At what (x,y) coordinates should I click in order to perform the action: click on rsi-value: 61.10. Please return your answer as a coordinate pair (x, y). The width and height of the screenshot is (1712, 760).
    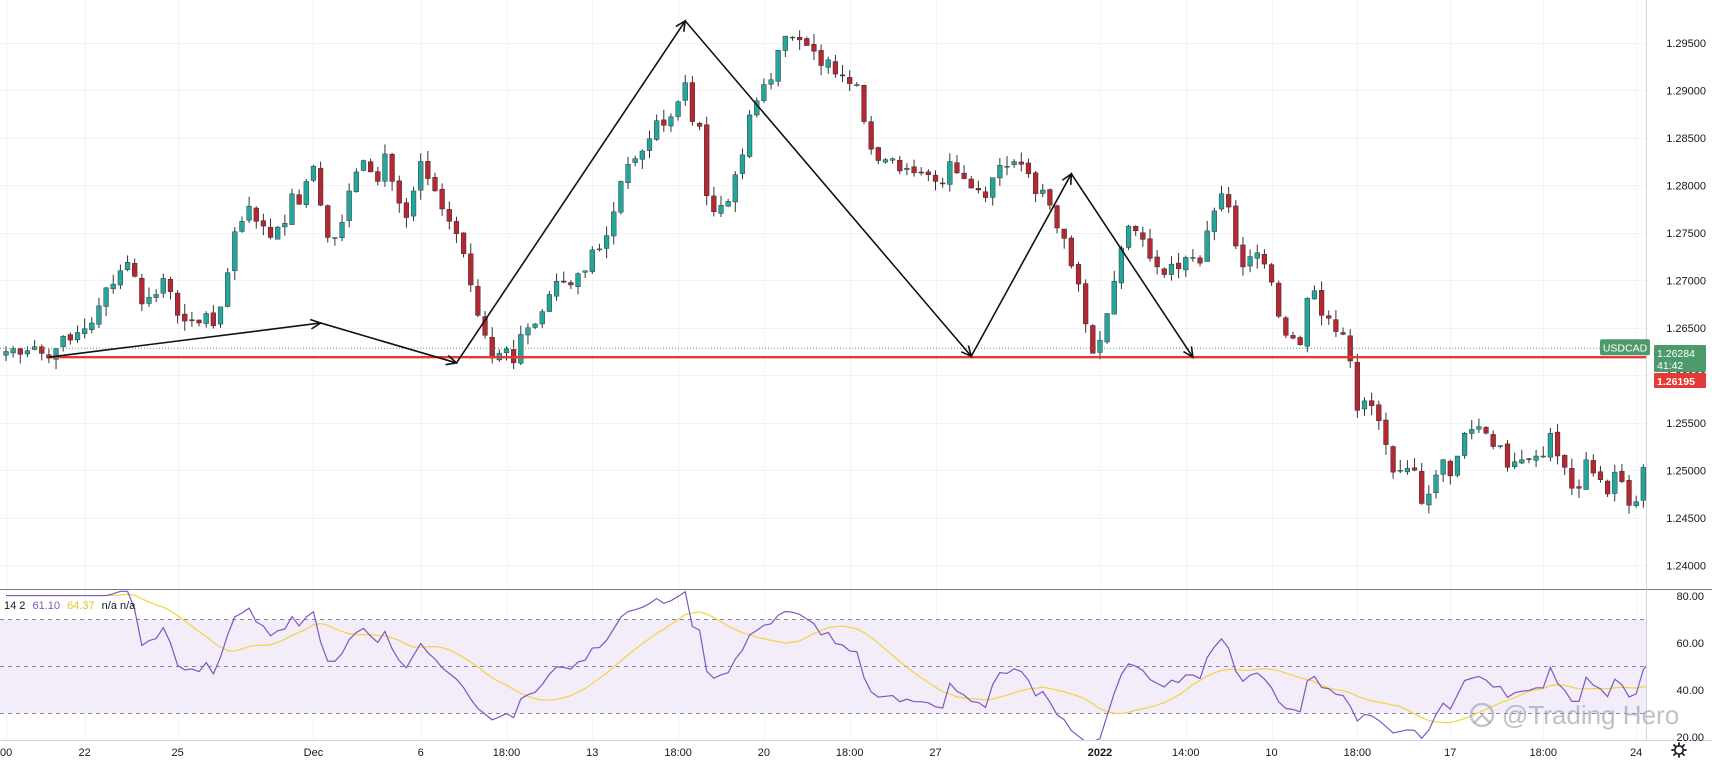
    Looking at the image, I should click on (46, 606).